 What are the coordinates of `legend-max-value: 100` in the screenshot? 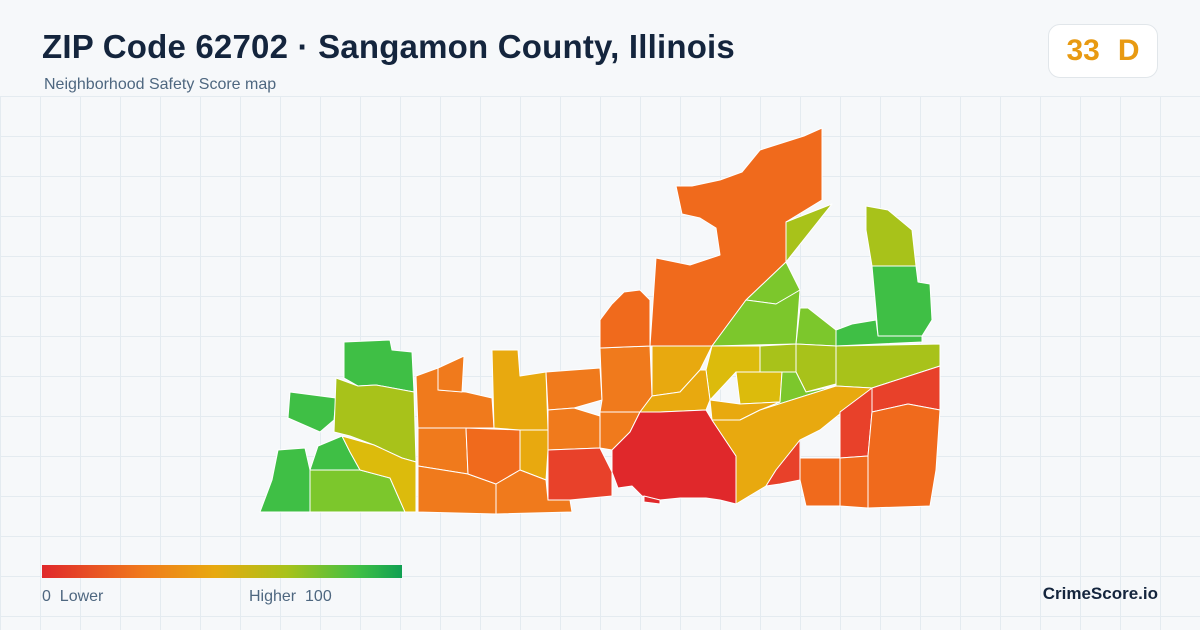 It's located at (318, 596).